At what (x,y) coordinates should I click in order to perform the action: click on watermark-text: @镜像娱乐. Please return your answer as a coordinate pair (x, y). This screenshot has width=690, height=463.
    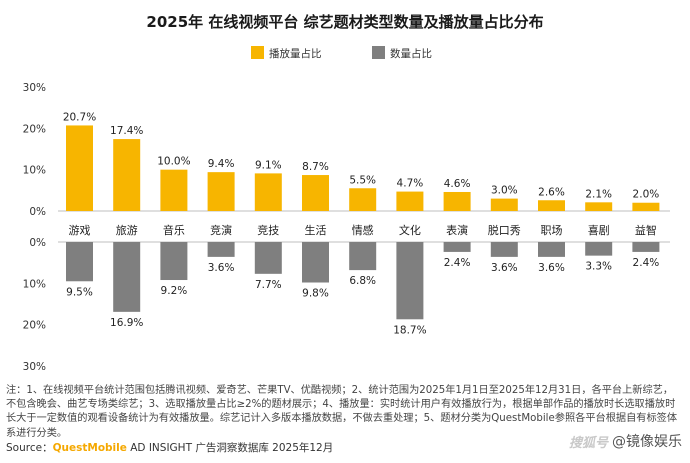
    Looking at the image, I should click on (647, 442).